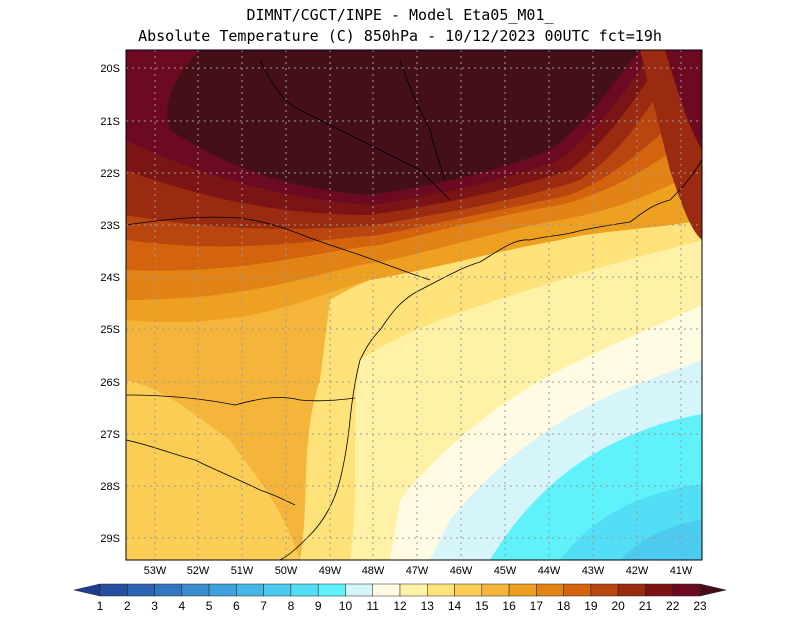  What do you see at coordinates (110, 122) in the screenshot?
I see `lat-tick-label: 21S` at bounding box center [110, 122].